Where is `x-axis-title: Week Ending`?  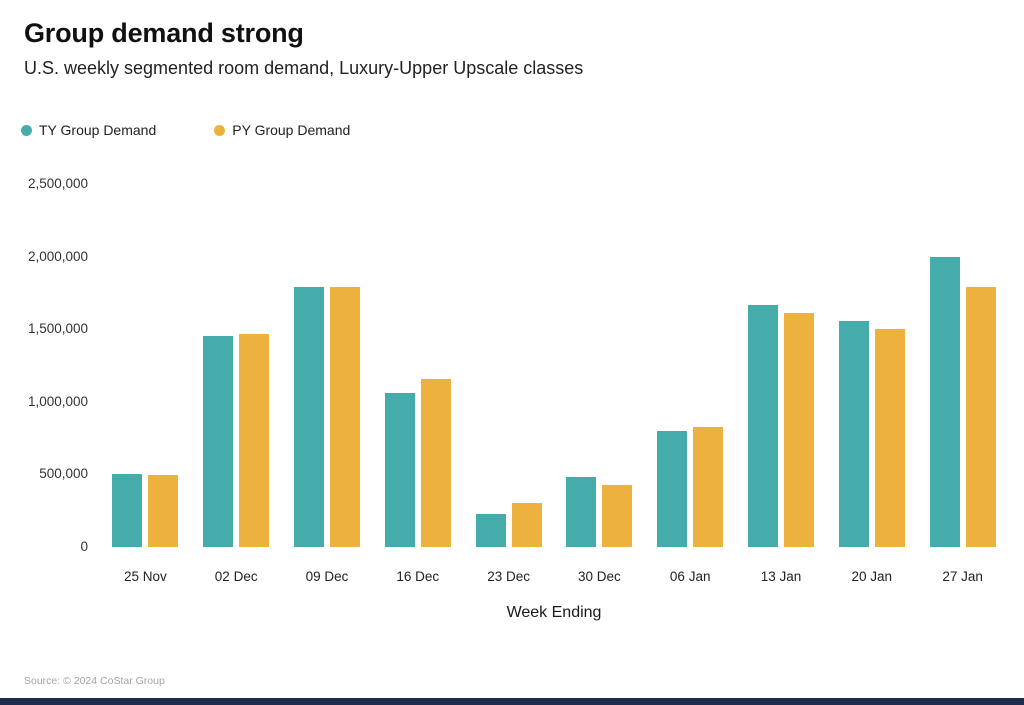 x-axis-title: Week Ending is located at coordinates (554, 612).